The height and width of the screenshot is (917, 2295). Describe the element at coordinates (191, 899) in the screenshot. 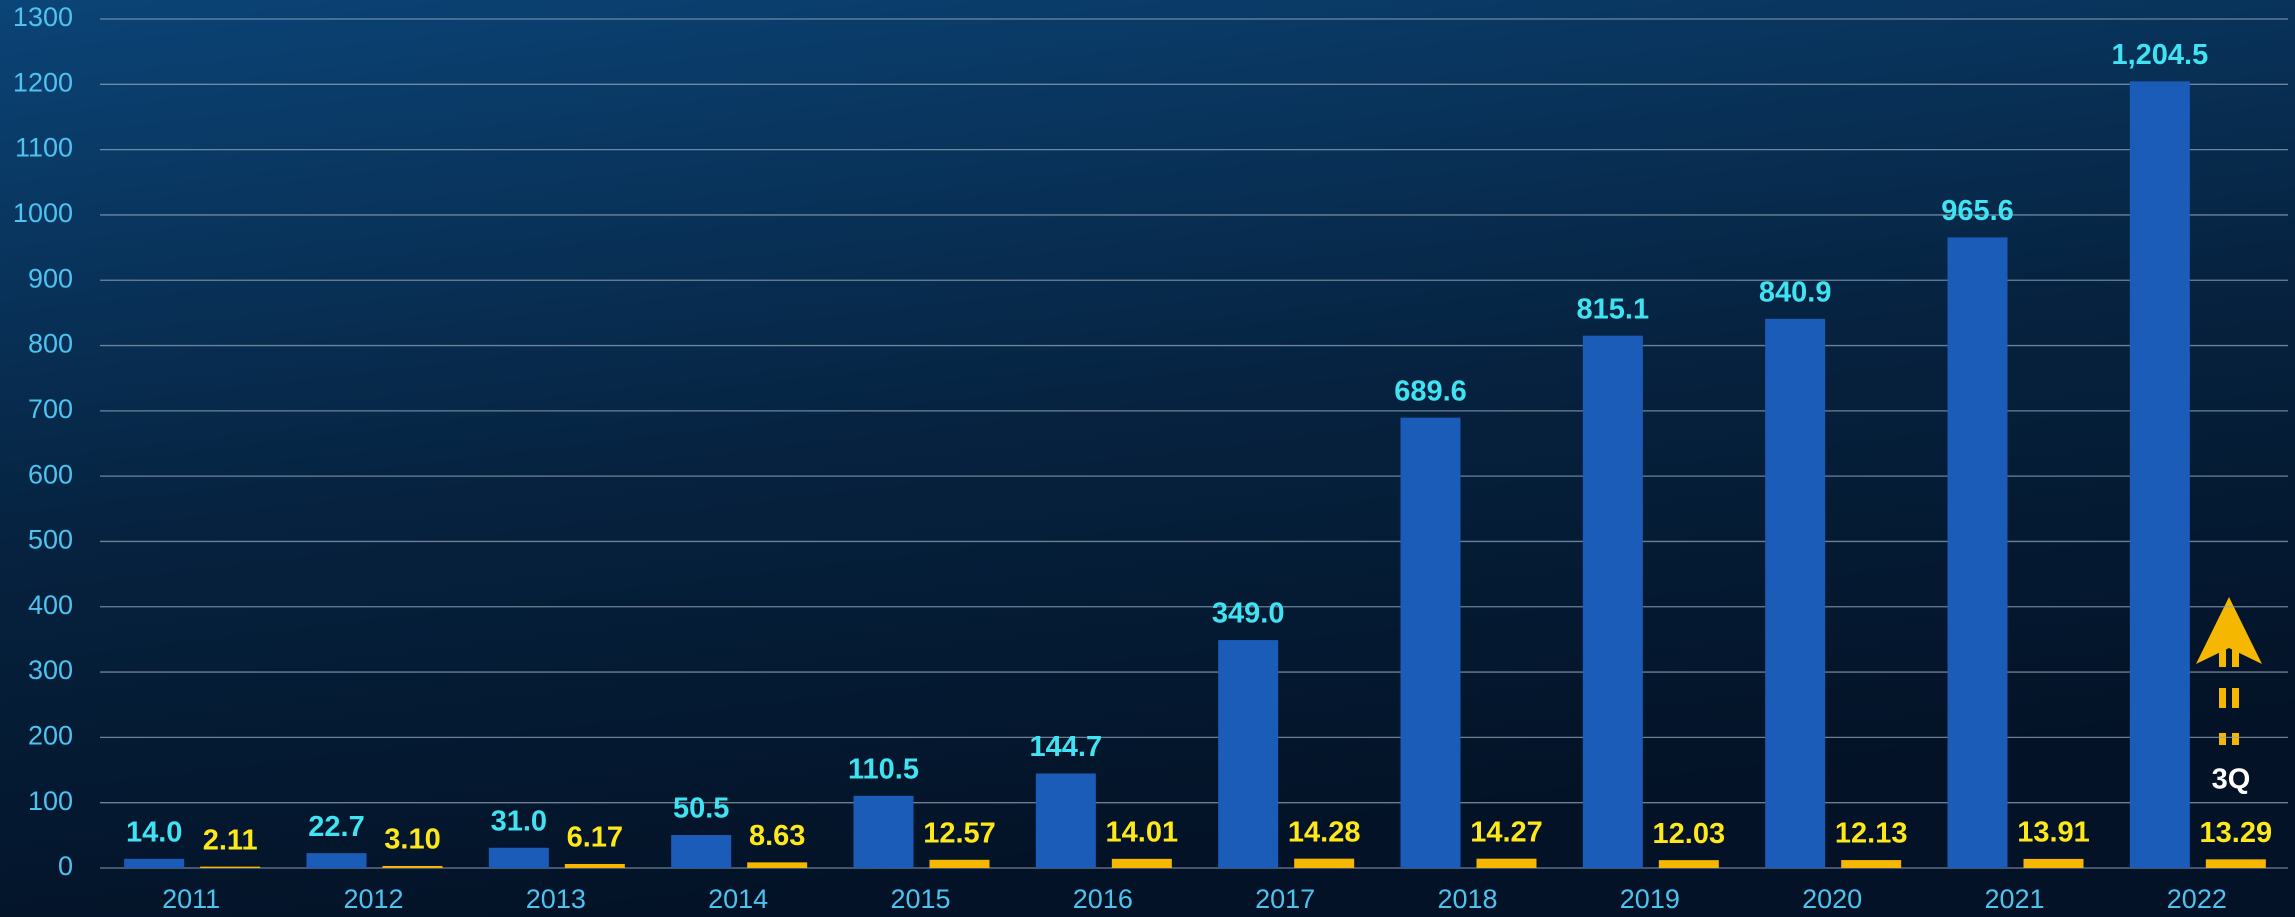

I see `x-tick-label: 2011` at that location.